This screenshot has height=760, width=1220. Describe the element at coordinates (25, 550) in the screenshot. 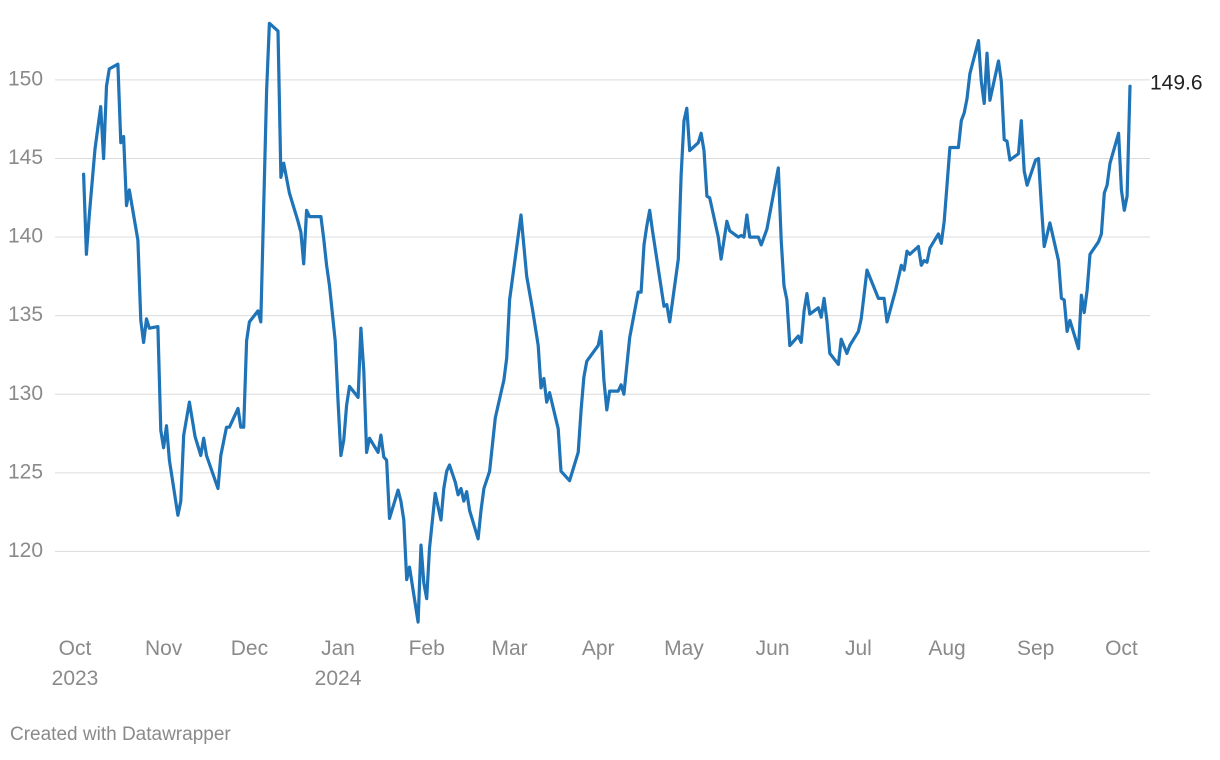

I see `y-tick-label: 120` at that location.